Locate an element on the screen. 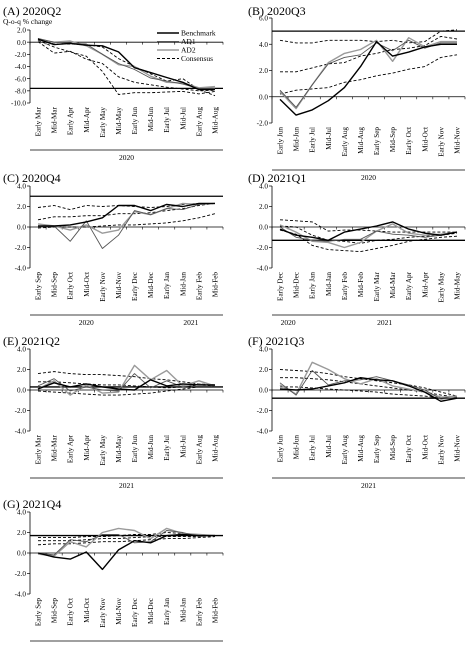  x-tick-label: Early Jan is located at coordinates (167, 285).